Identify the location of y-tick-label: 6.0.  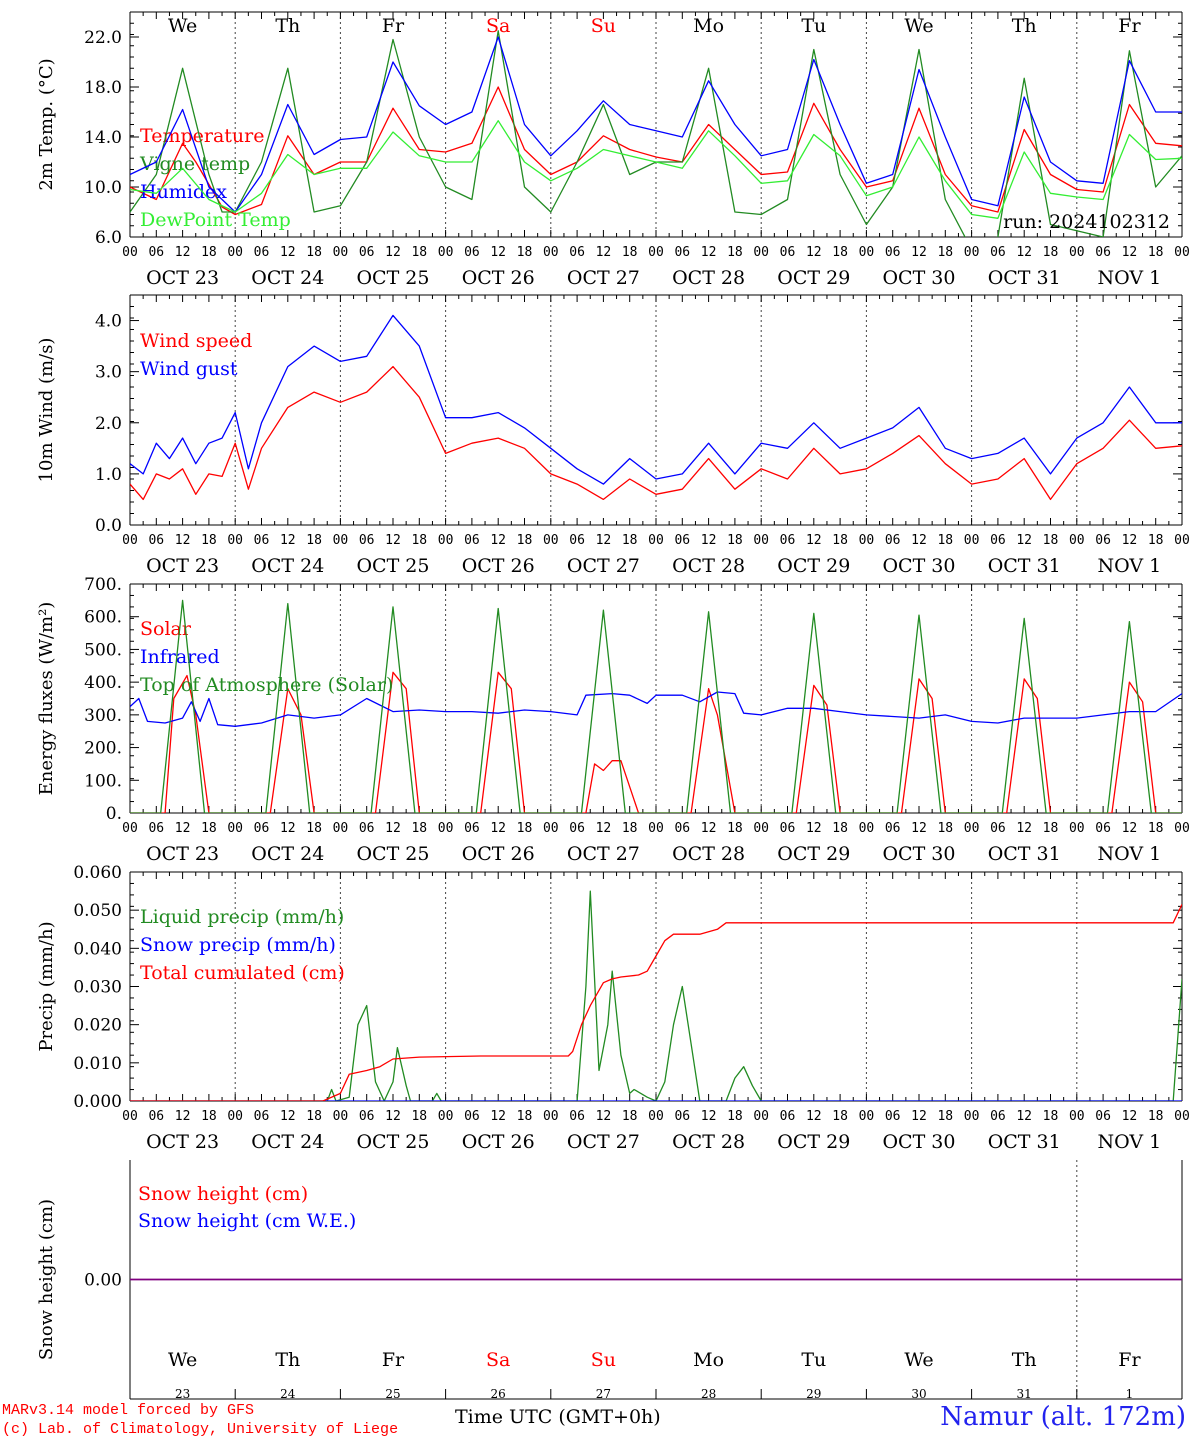
(108, 238).